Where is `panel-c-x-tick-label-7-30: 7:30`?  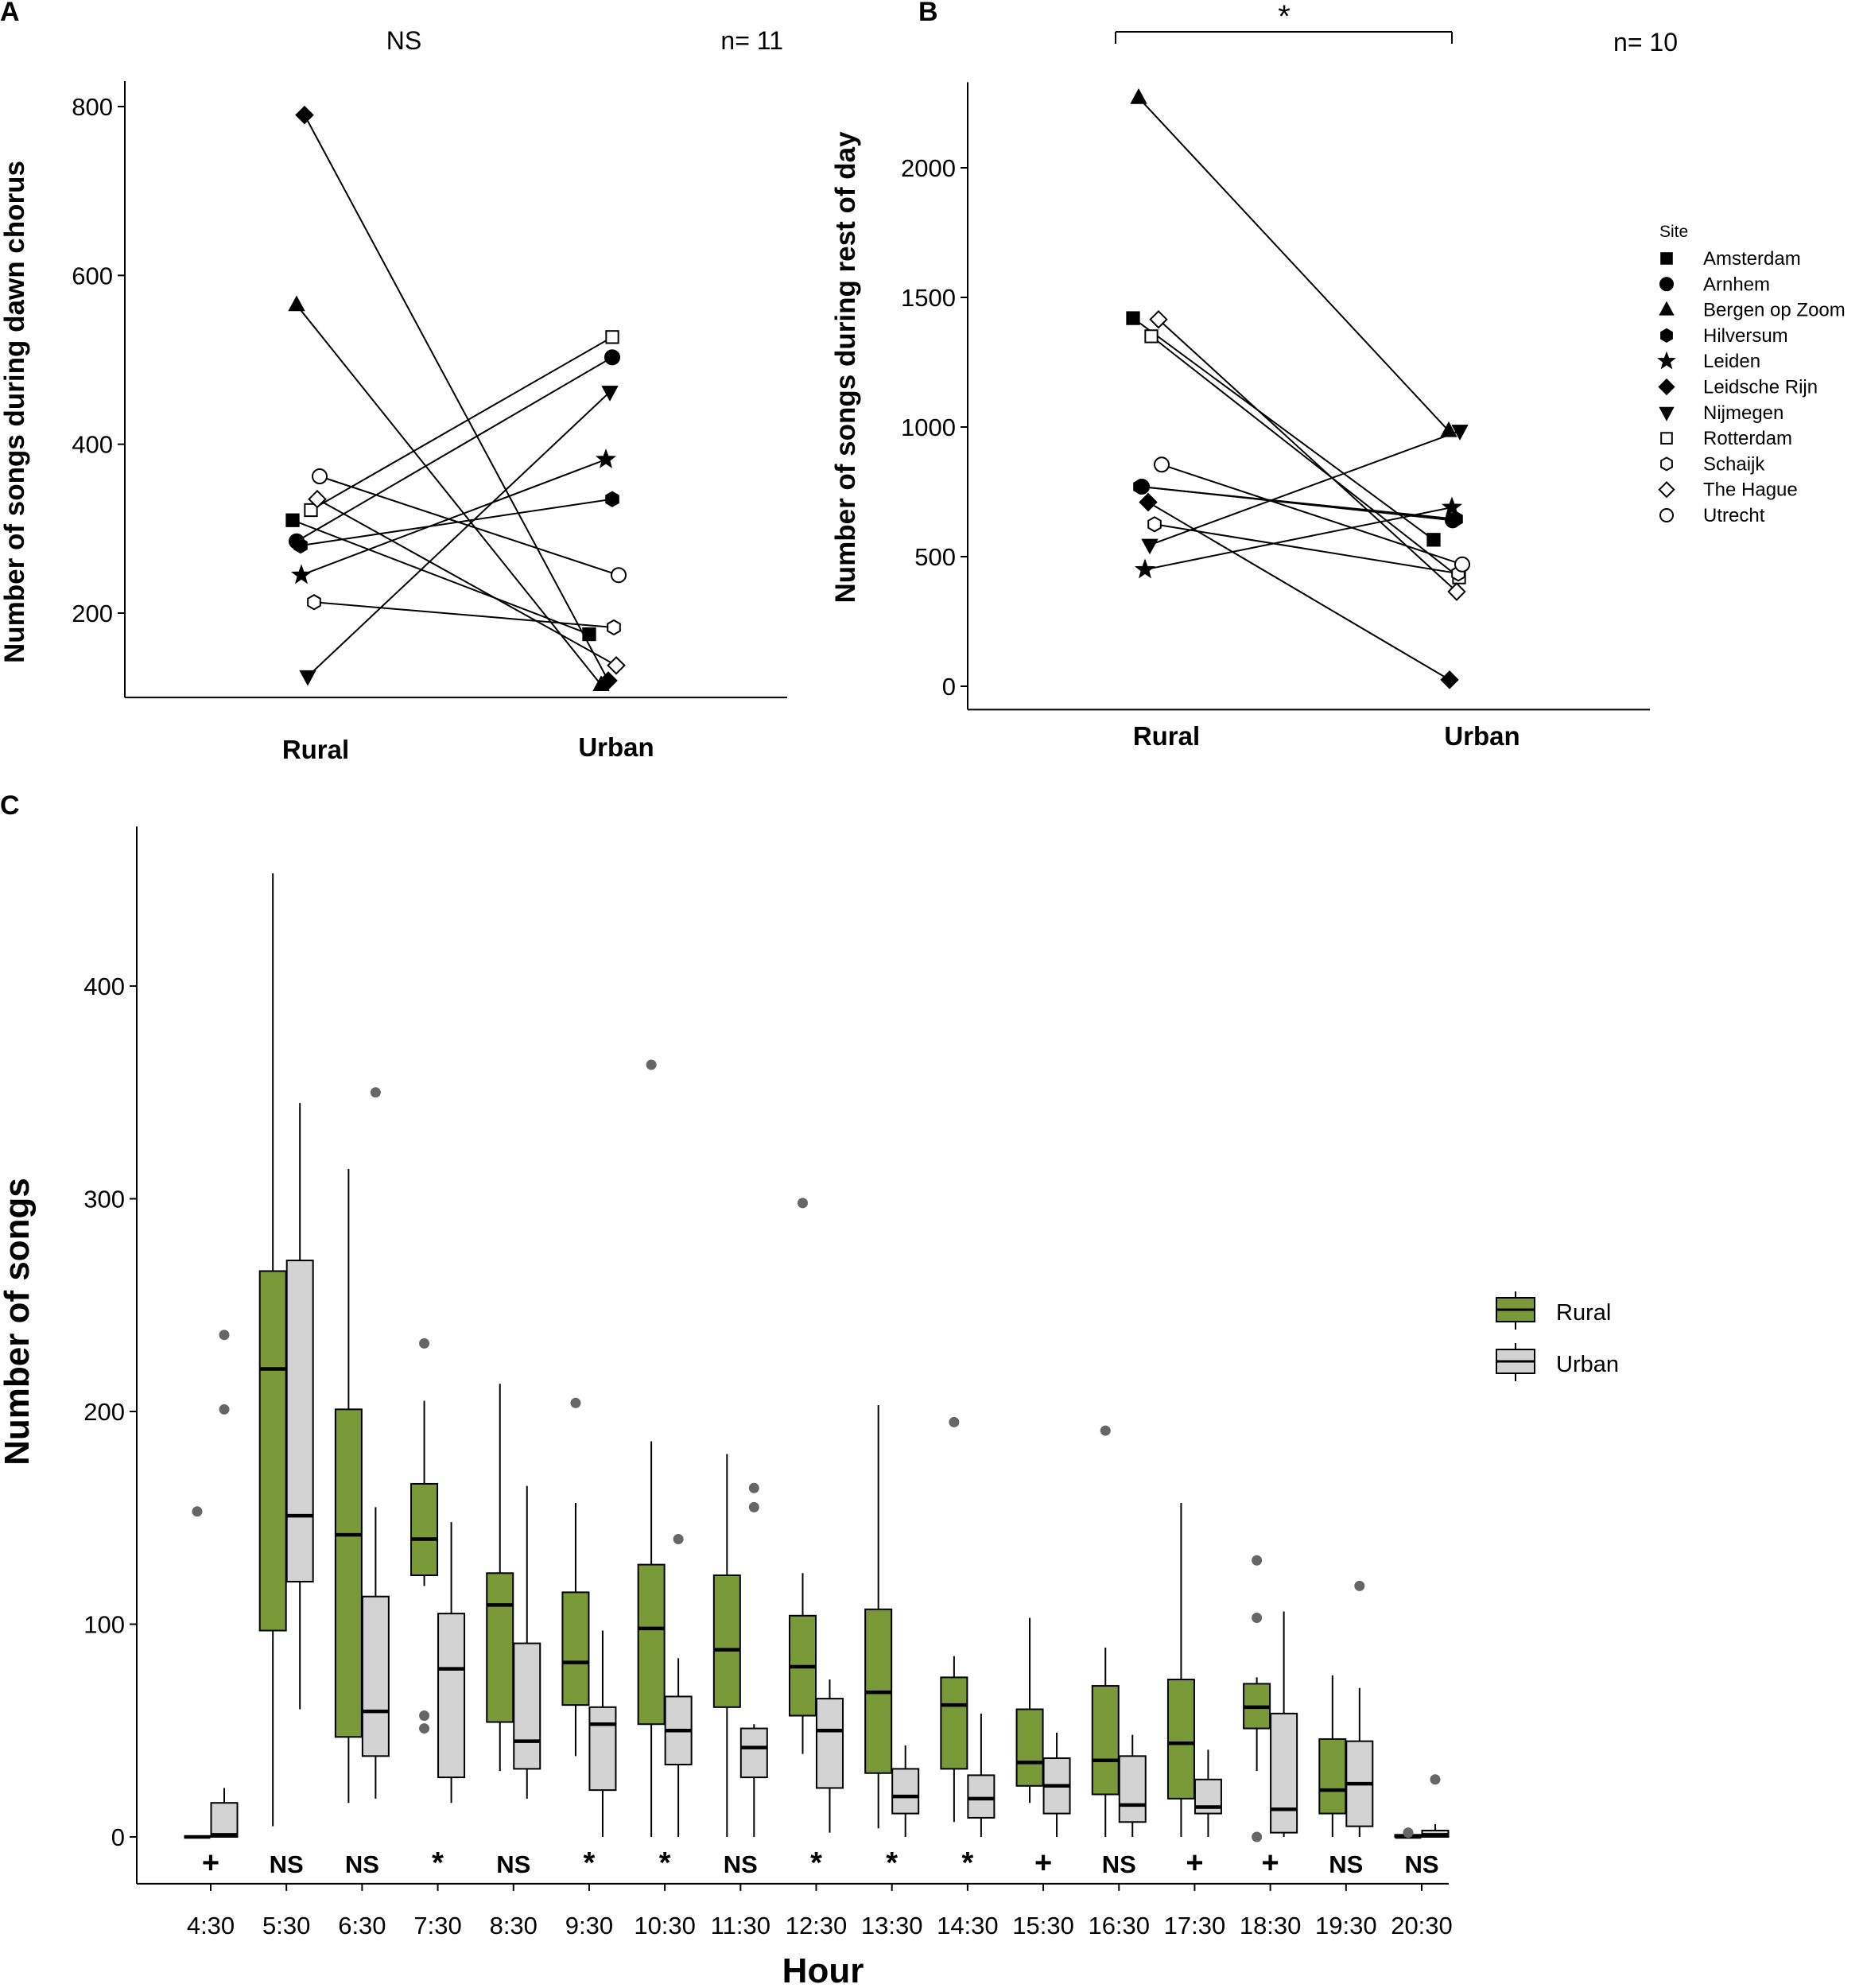 panel-c-x-tick-label-7-30: 7:30 is located at coordinates (437, 1925).